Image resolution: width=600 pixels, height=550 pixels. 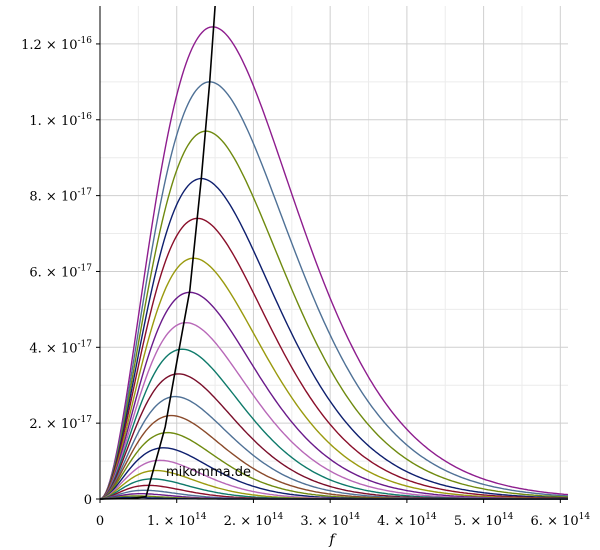 What do you see at coordinates (88, 500) in the screenshot?
I see `y-tick-label: 0` at bounding box center [88, 500].